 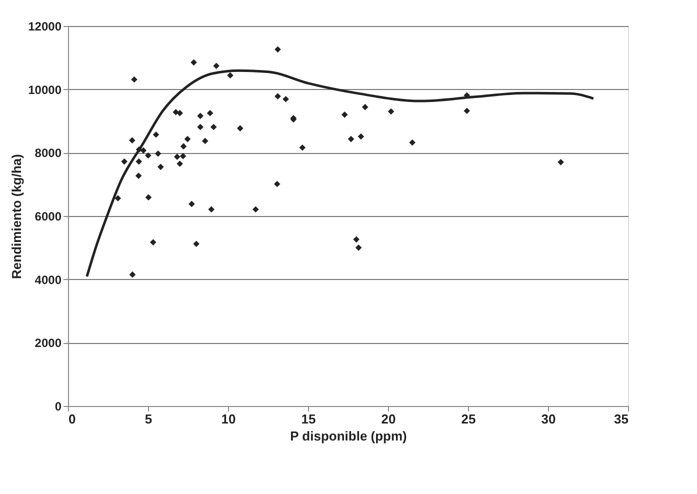 I want to click on y-tick-label: 0, so click(x=58, y=407).